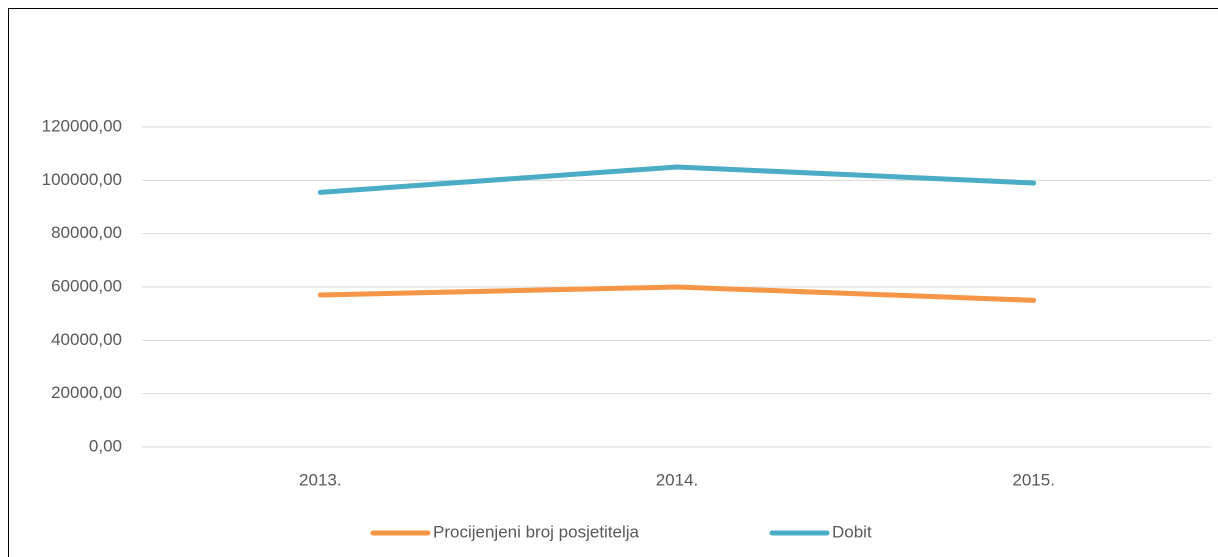 The height and width of the screenshot is (557, 1218). Describe the element at coordinates (86, 339) in the screenshot. I see `y-tick-label: 40000,00` at that location.